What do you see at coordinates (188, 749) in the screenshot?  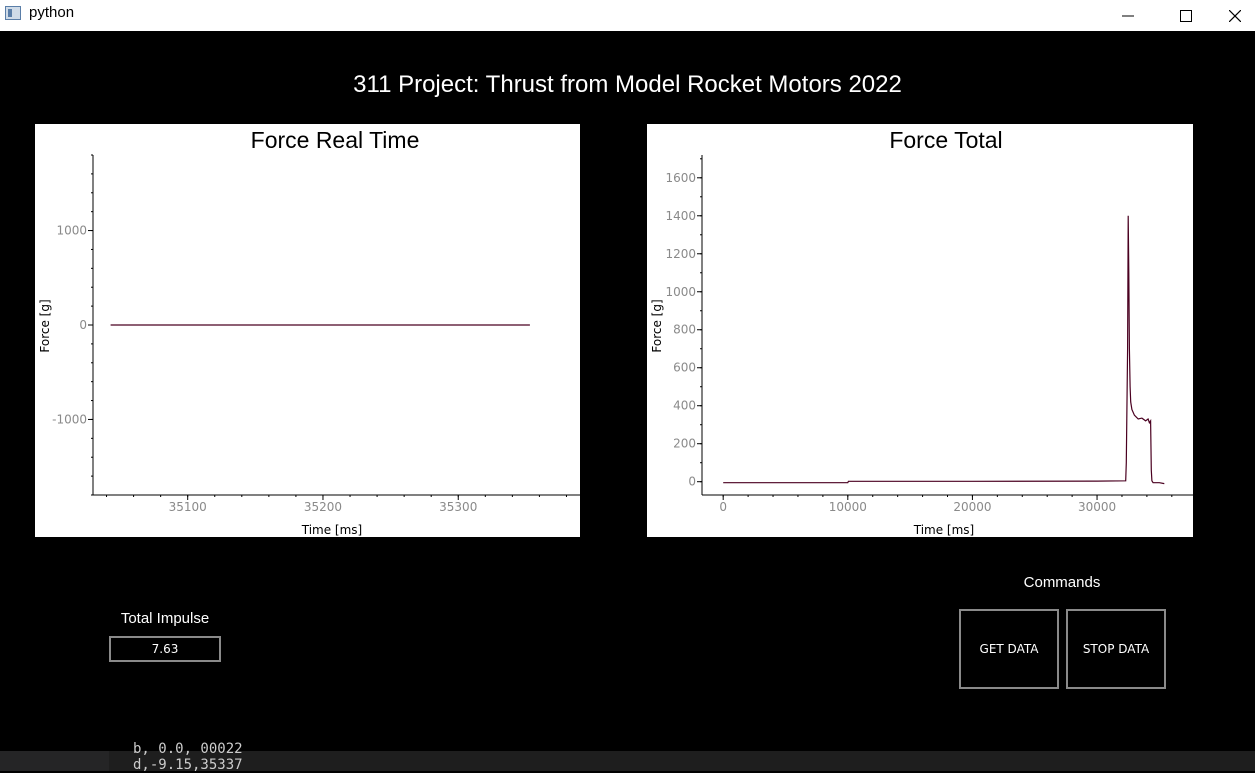 I see `terminal-line: b, 0.0, 00022` at bounding box center [188, 749].